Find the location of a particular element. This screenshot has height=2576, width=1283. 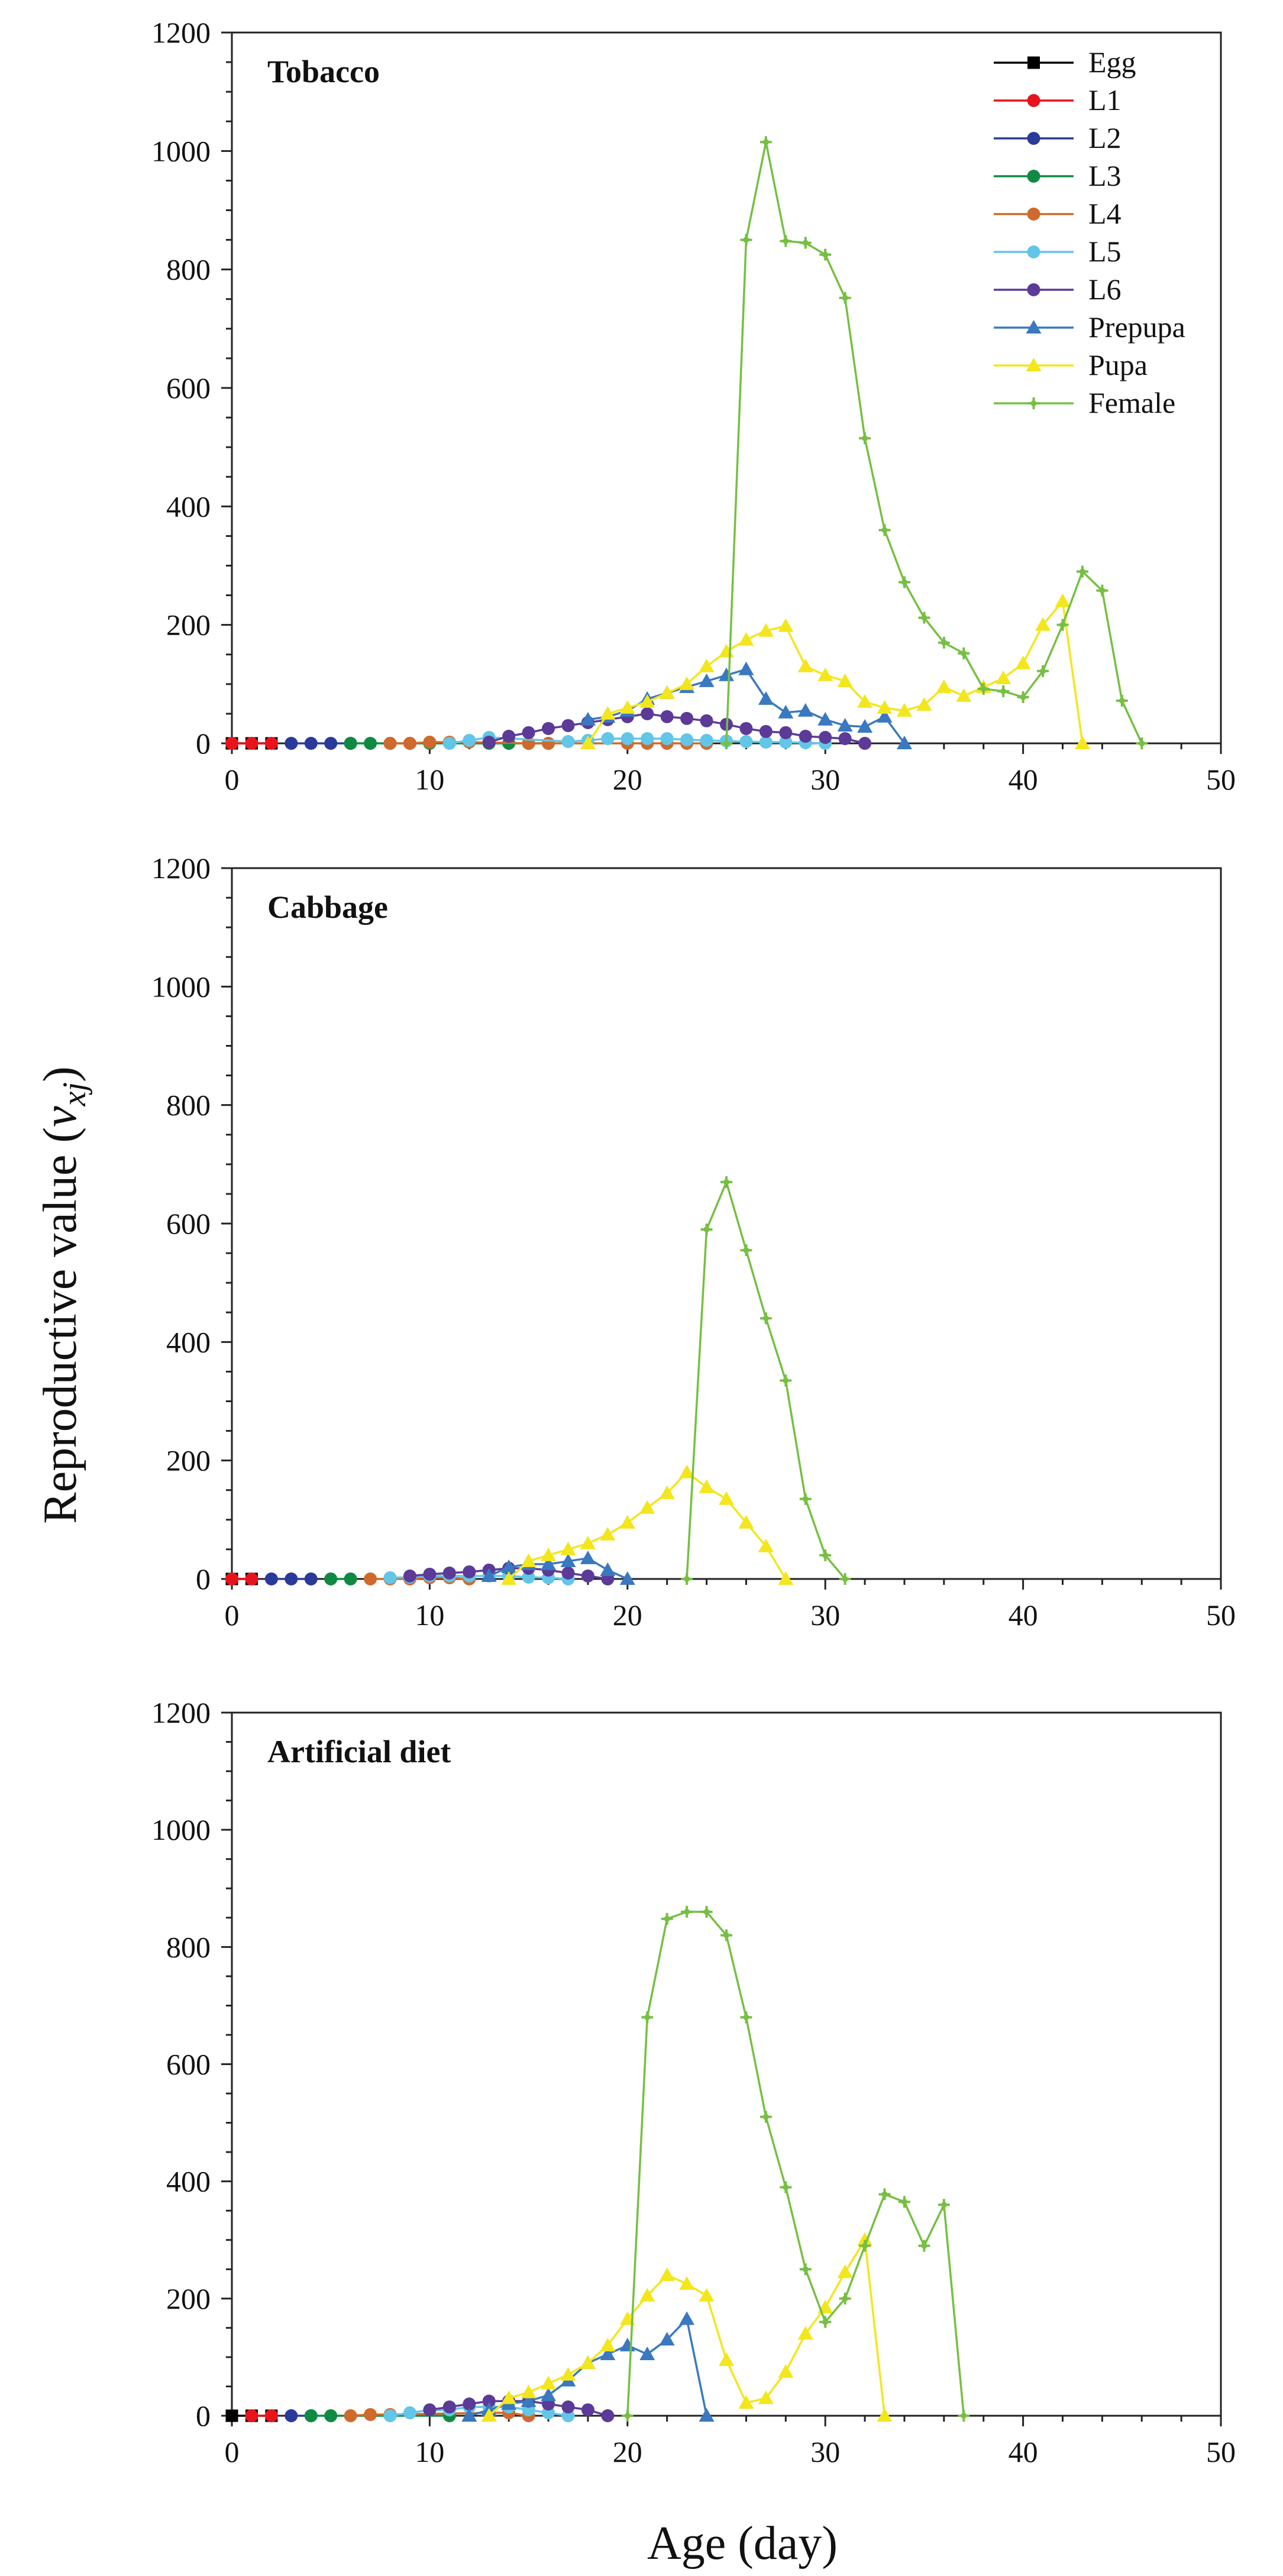

x-tick-label: 20 is located at coordinates (627, 780).